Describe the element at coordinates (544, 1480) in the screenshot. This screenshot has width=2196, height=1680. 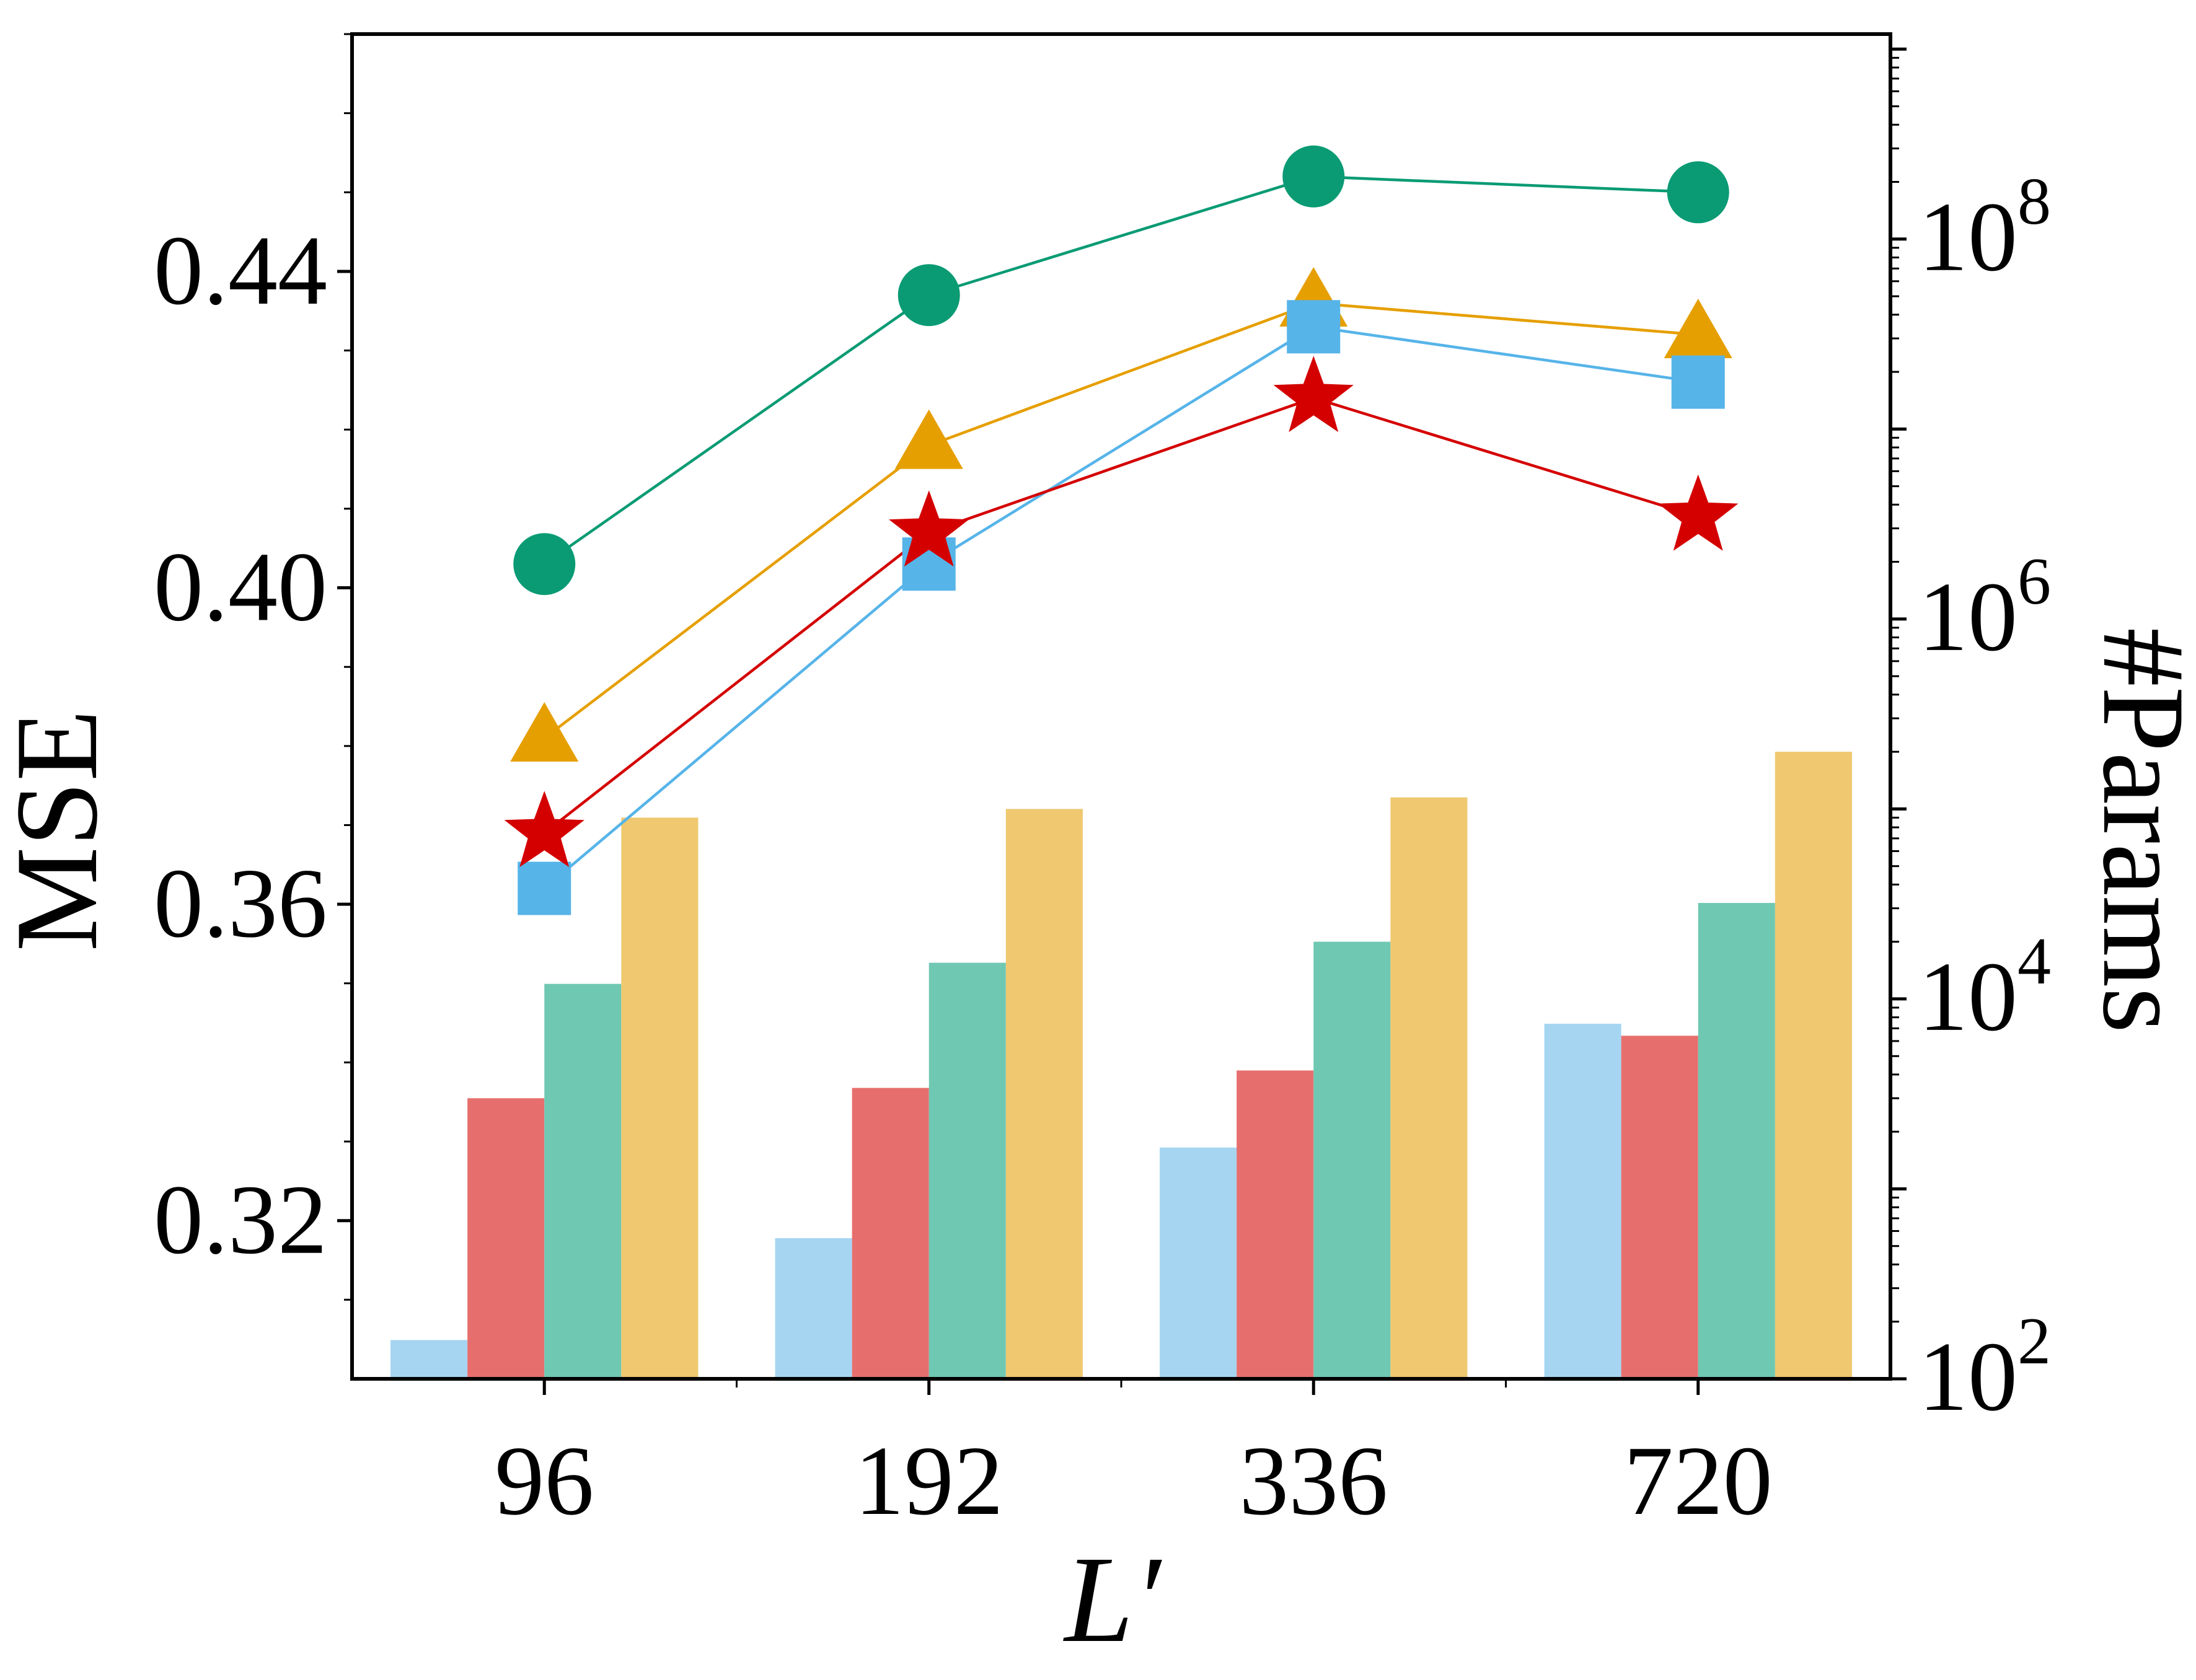
I see `x-tick-label: 96` at that location.